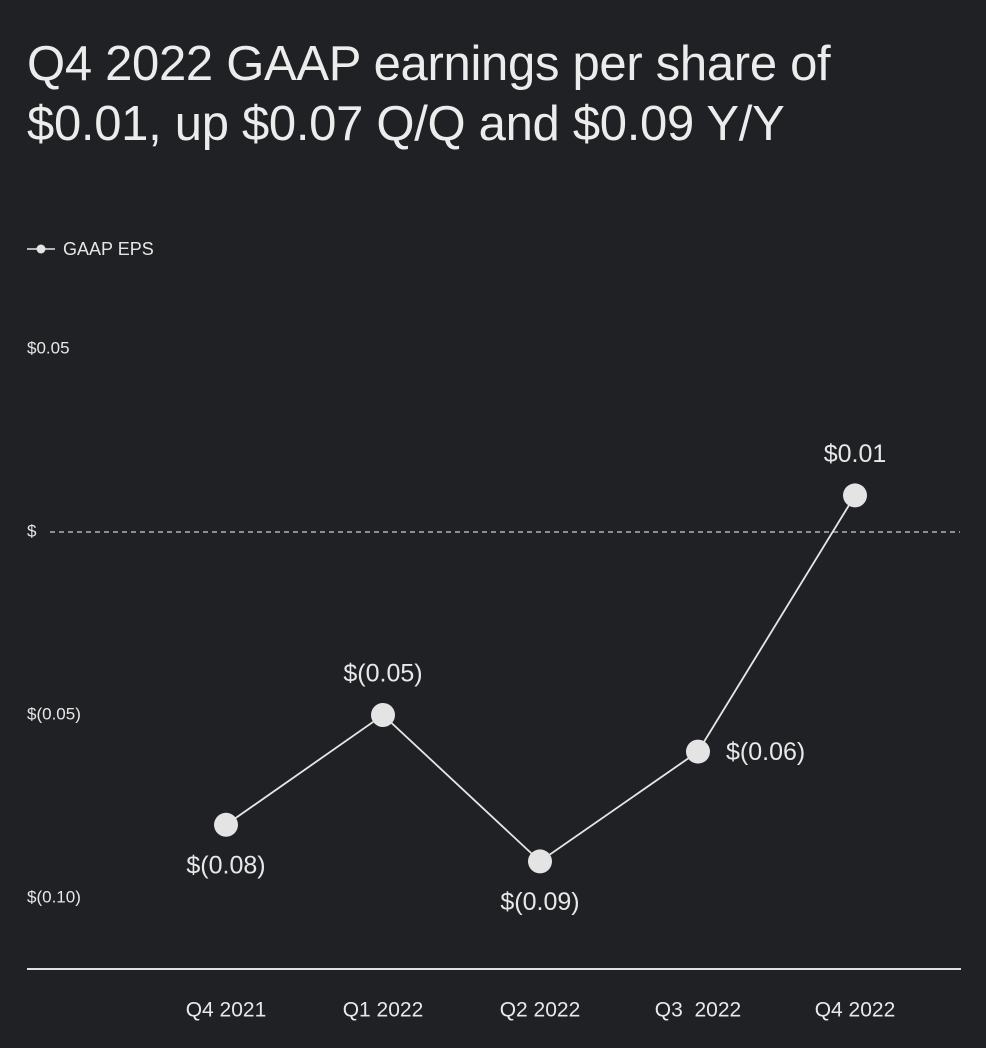  What do you see at coordinates (226, 1010) in the screenshot?
I see `x-tick-label: Q4 2021` at bounding box center [226, 1010].